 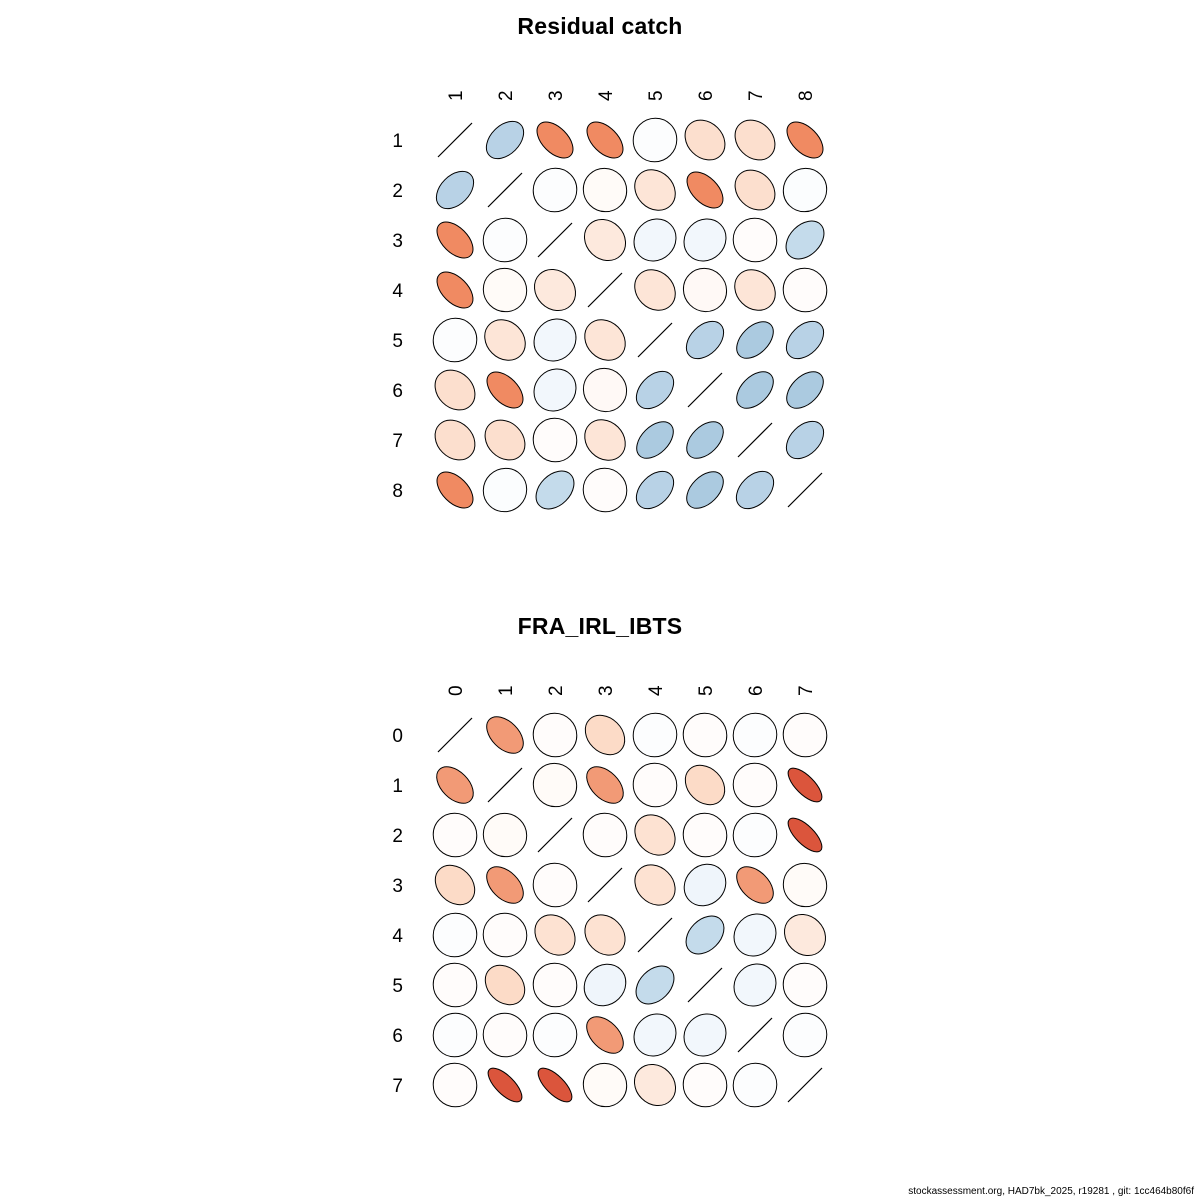 What do you see at coordinates (397, 191) in the screenshot?
I see `row-label: 2` at bounding box center [397, 191].